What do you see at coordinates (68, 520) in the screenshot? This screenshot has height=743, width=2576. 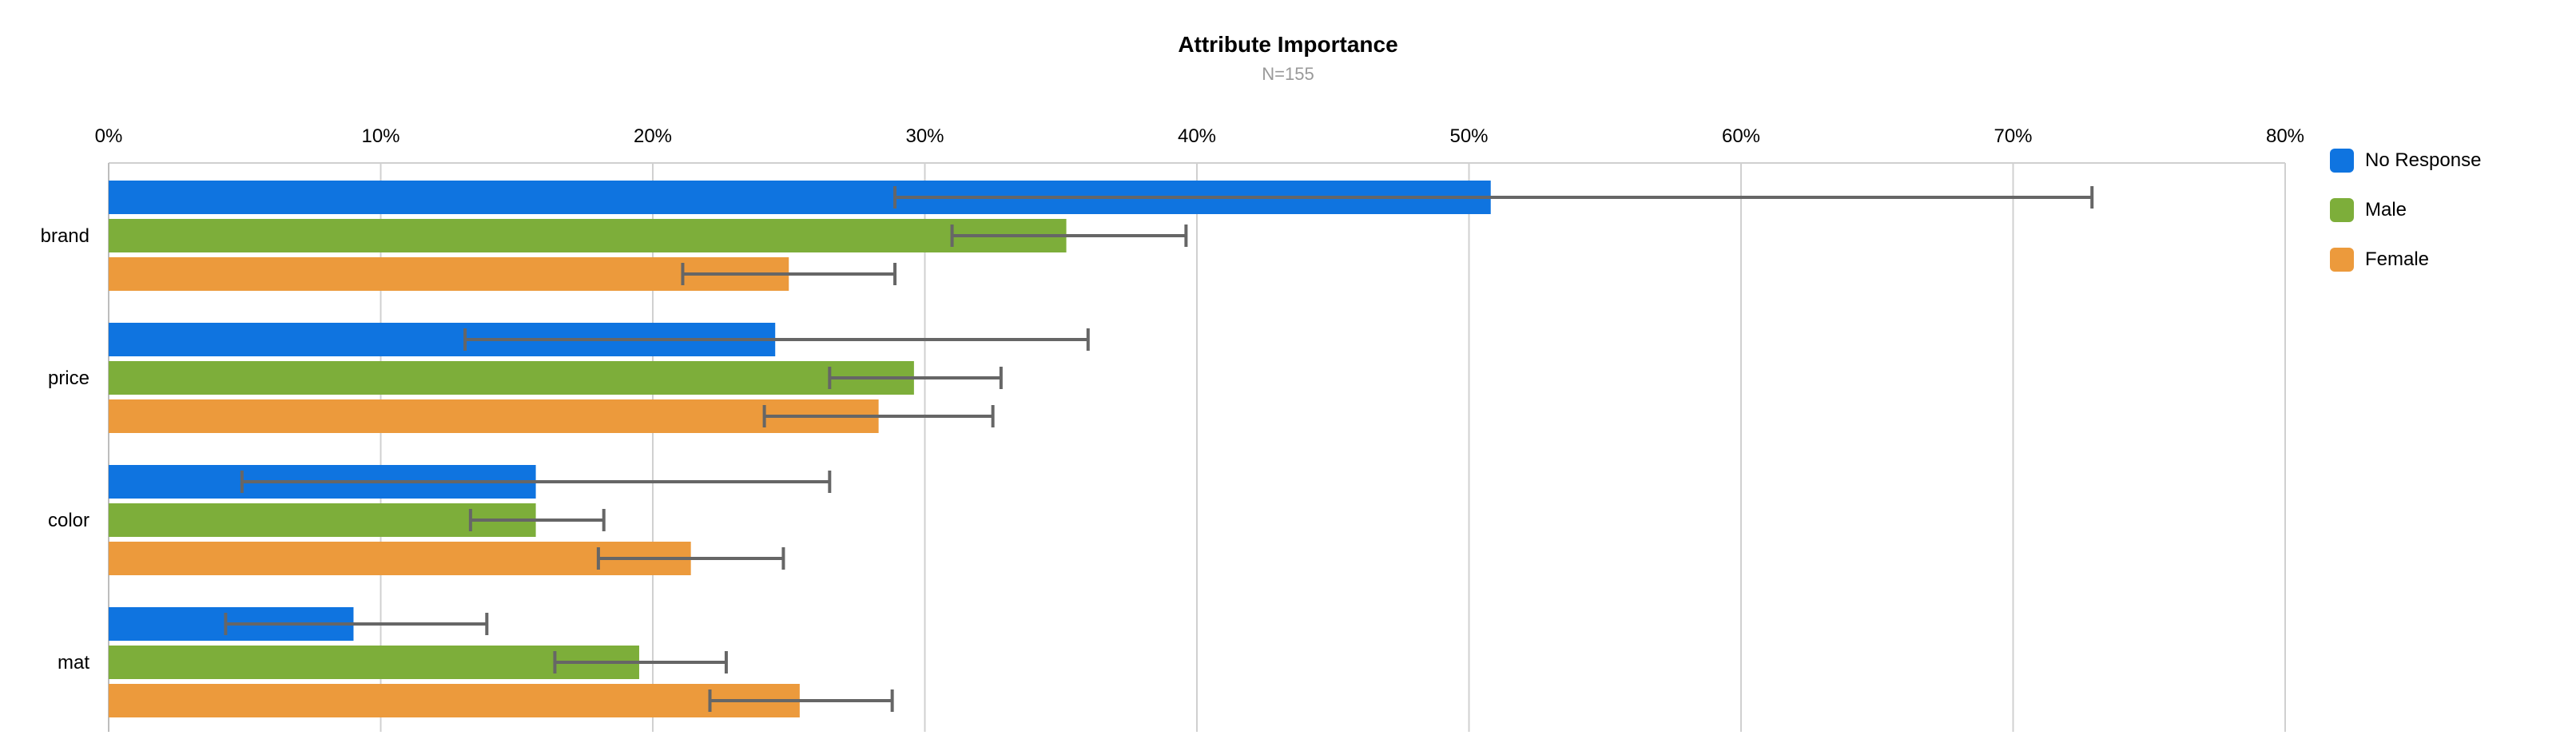 I see `category-label: color` at bounding box center [68, 520].